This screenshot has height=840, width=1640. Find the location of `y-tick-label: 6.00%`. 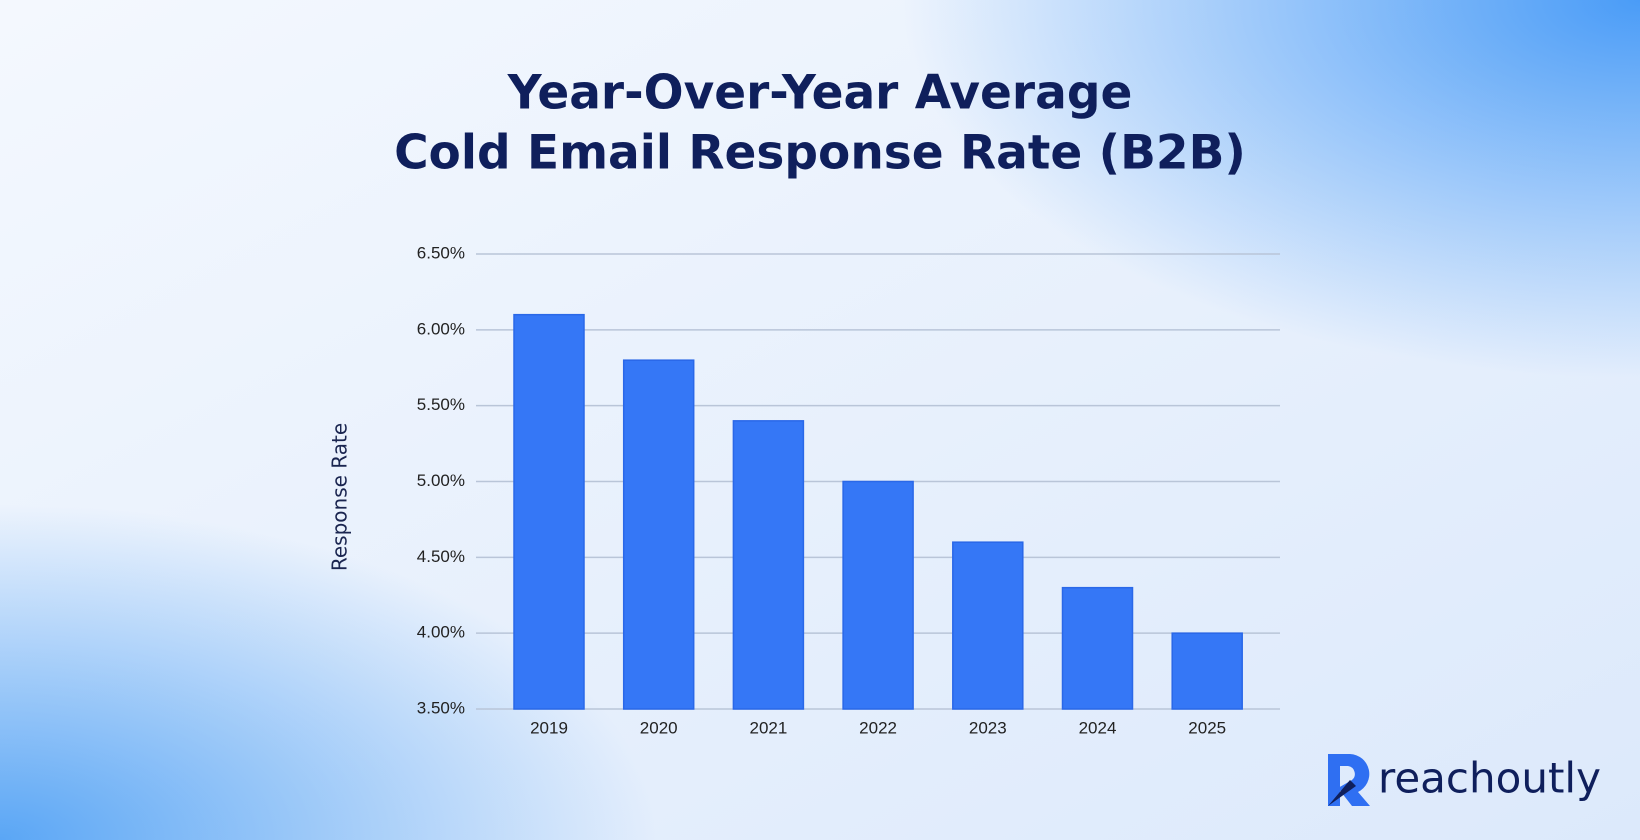

y-tick-label: 6.00% is located at coordinates (441, 328).